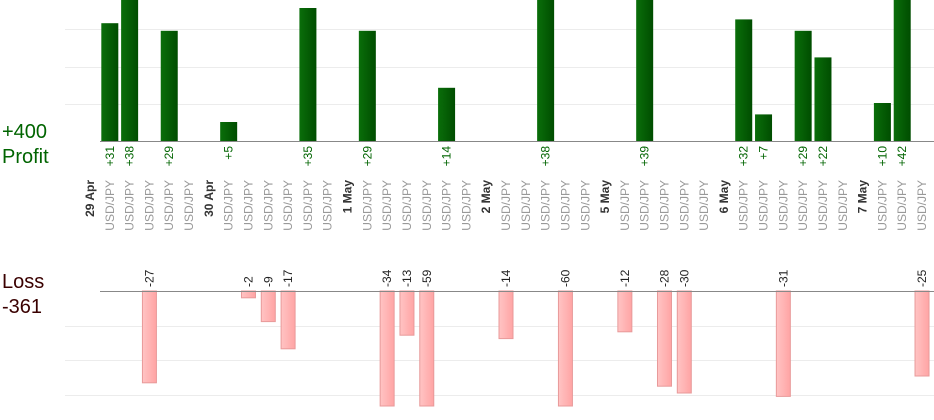  What do you see at coordinates (90, 198) in the screenshot?
I see `date-label: 29 Apr` at bounding box center [90, 198].